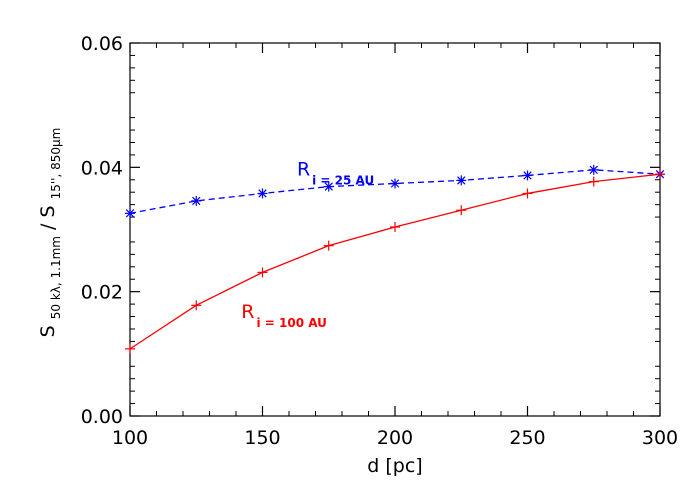 The height and width of the screenshot is (500, 700). I want to click on y-axis-label: S 50 kλ, 1.1mm / S 15'', 850μm, so click(51, 233).